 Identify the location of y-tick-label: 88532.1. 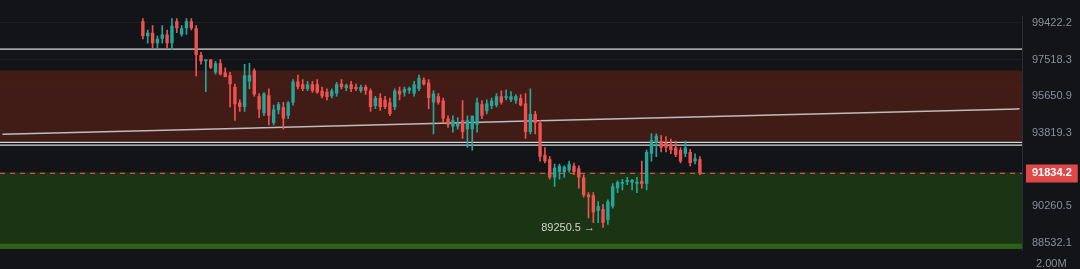
(1052, 241).